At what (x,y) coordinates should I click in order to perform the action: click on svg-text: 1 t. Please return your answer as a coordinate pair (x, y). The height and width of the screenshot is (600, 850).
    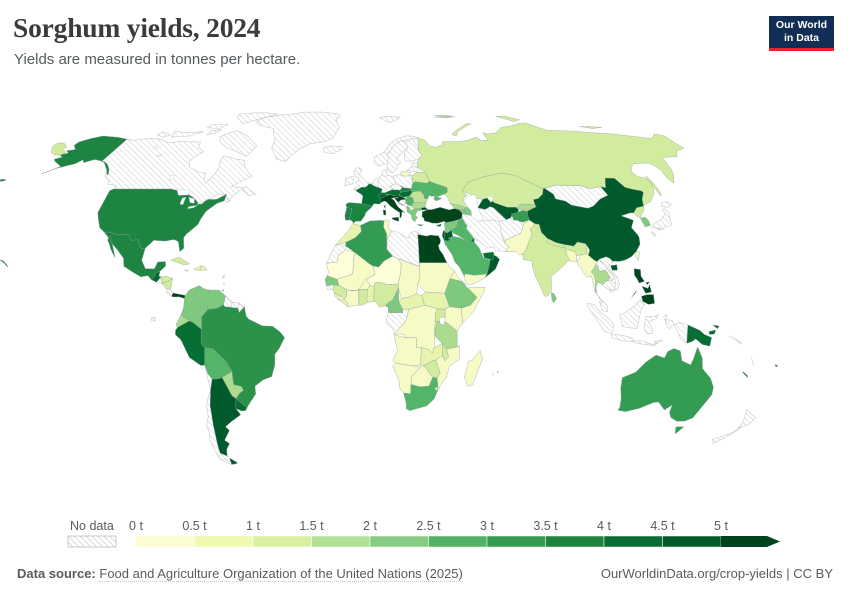
    Looking at the image, I should click on (253, 526).